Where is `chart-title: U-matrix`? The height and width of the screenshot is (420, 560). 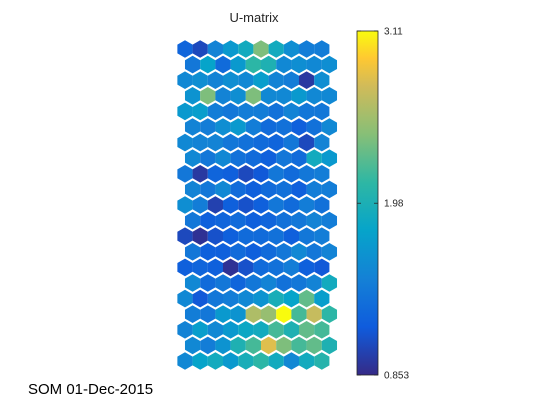 chart-title: U-matrix is located at coordinates (254, 17).